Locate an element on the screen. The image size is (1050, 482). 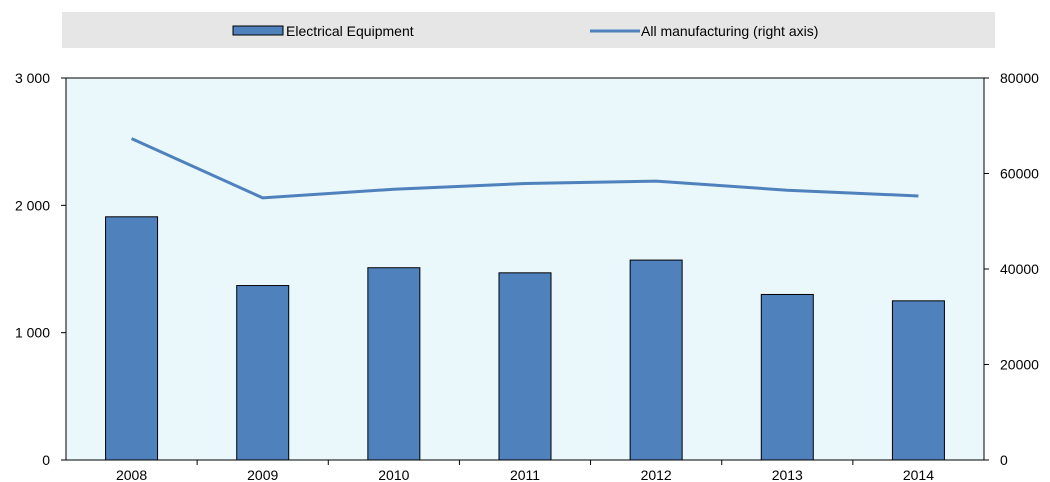
x-tick-label: 2009 is located at coordinates (262, 474).